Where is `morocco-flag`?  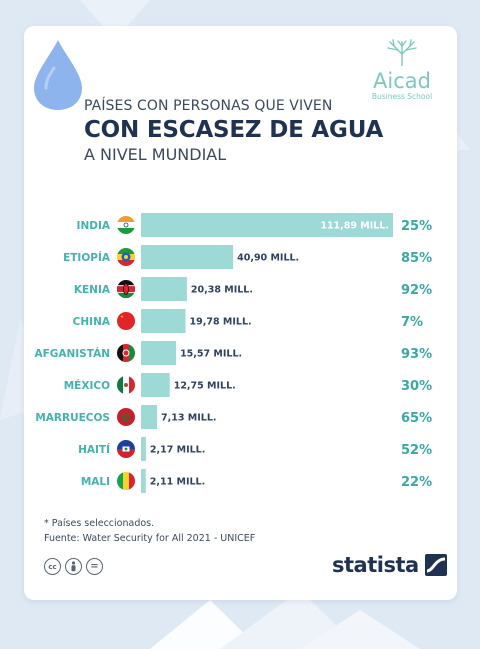 morocco-flag is located at coordinates (126, 417).